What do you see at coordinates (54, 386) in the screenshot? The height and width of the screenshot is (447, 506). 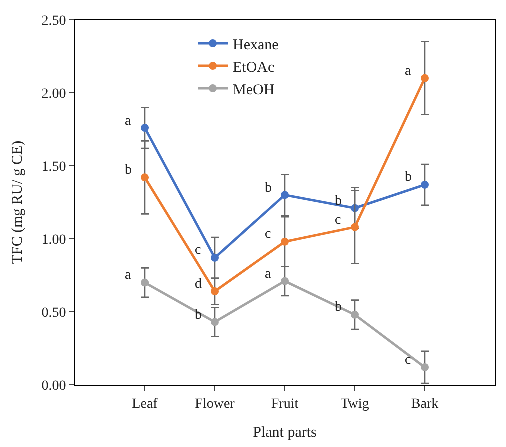 I see `y-tick-label: 0.00` at bounding box center [54, 386].